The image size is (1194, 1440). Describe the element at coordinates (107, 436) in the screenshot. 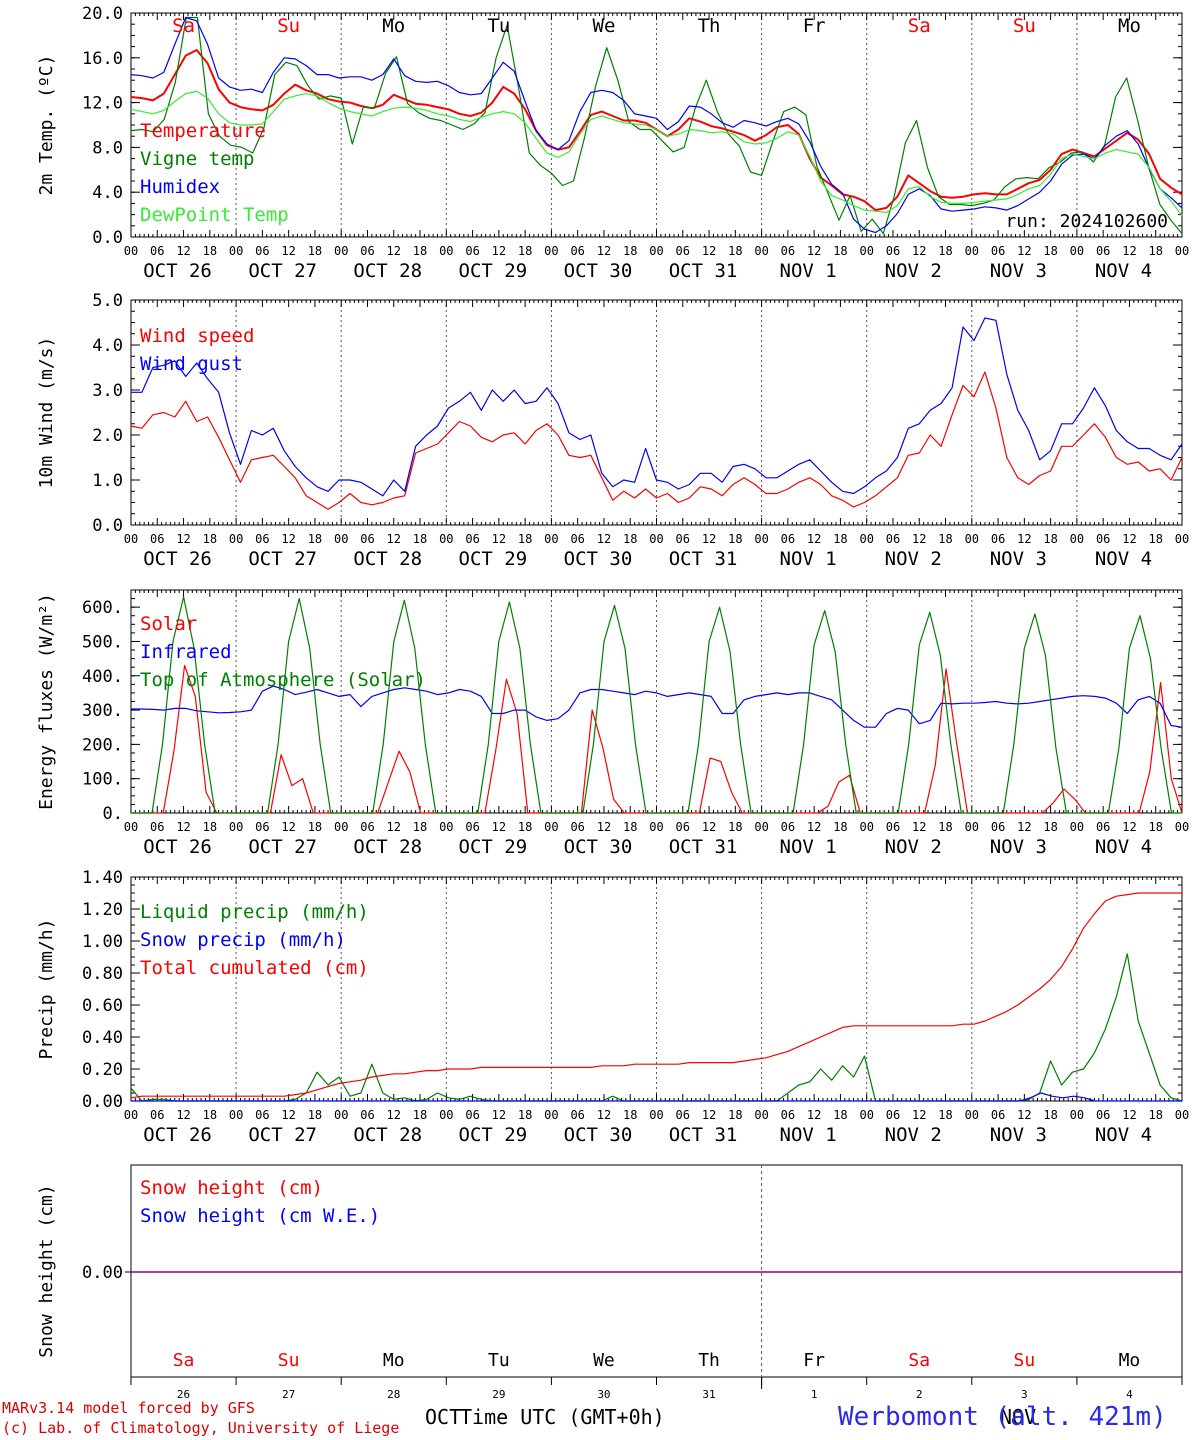

I see `y-tick-label: 2.0` at that location.